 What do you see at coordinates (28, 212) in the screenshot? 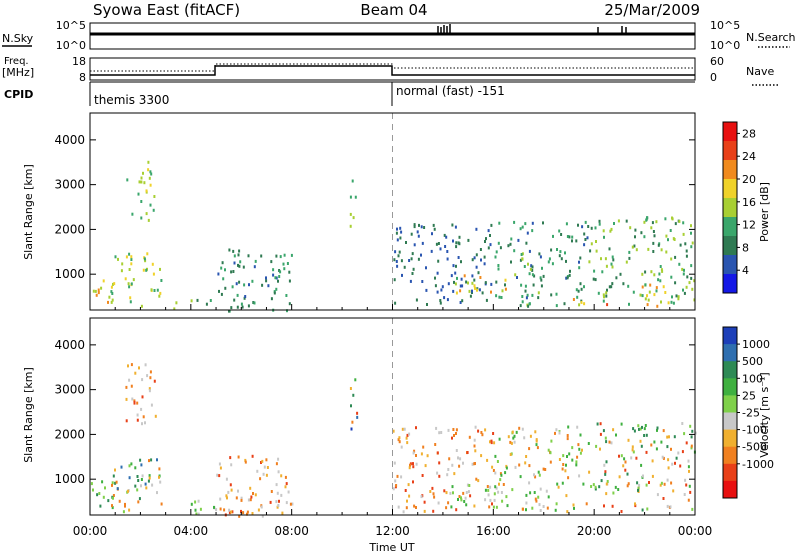
I see `power-ylabel: Slant Range [km]` at bounding box center [28, 212].